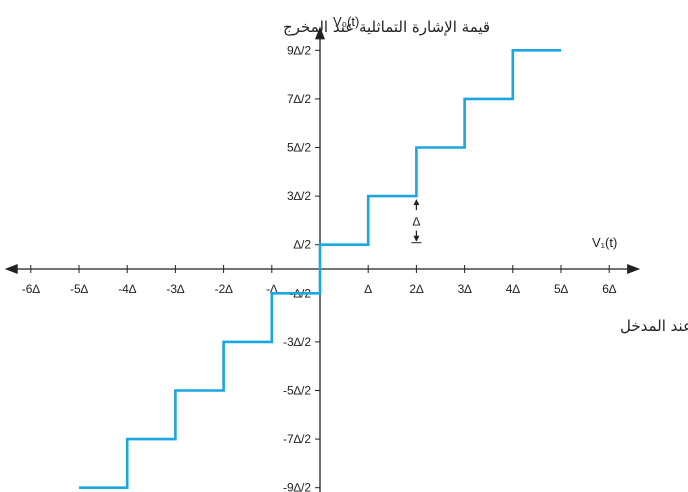 This screenshot has width=688, height=492. What do you see at coordinates (79, 289) in the screenshot?
I see `x-tick-label: -5∆` at bounding box center [79, 289].